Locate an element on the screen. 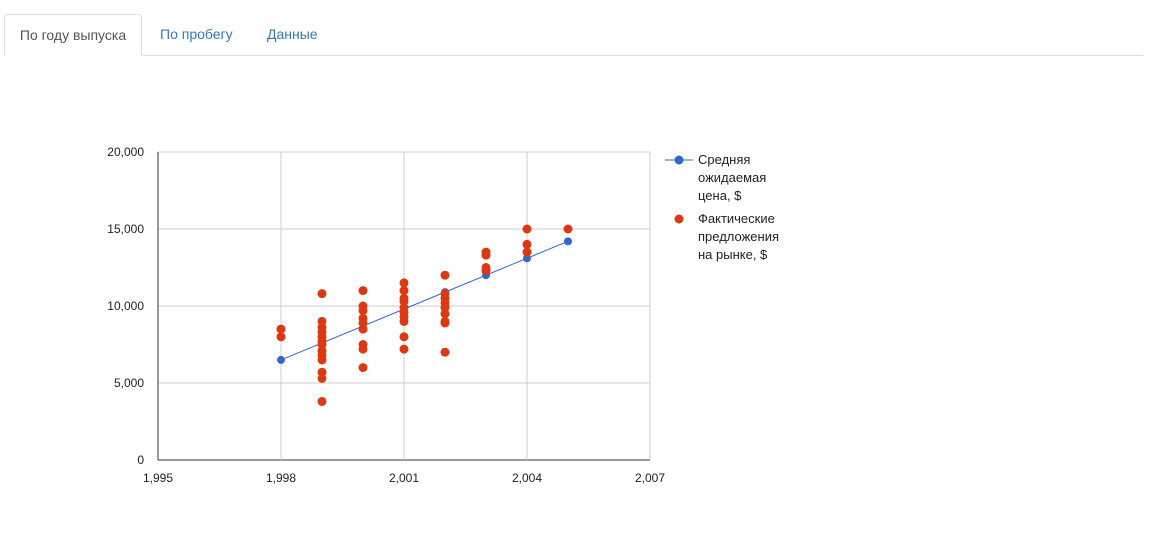 The image size is (1159, 542). legend-item: Фактические предложения на рынке, $ is located at coordinates (726, 236).